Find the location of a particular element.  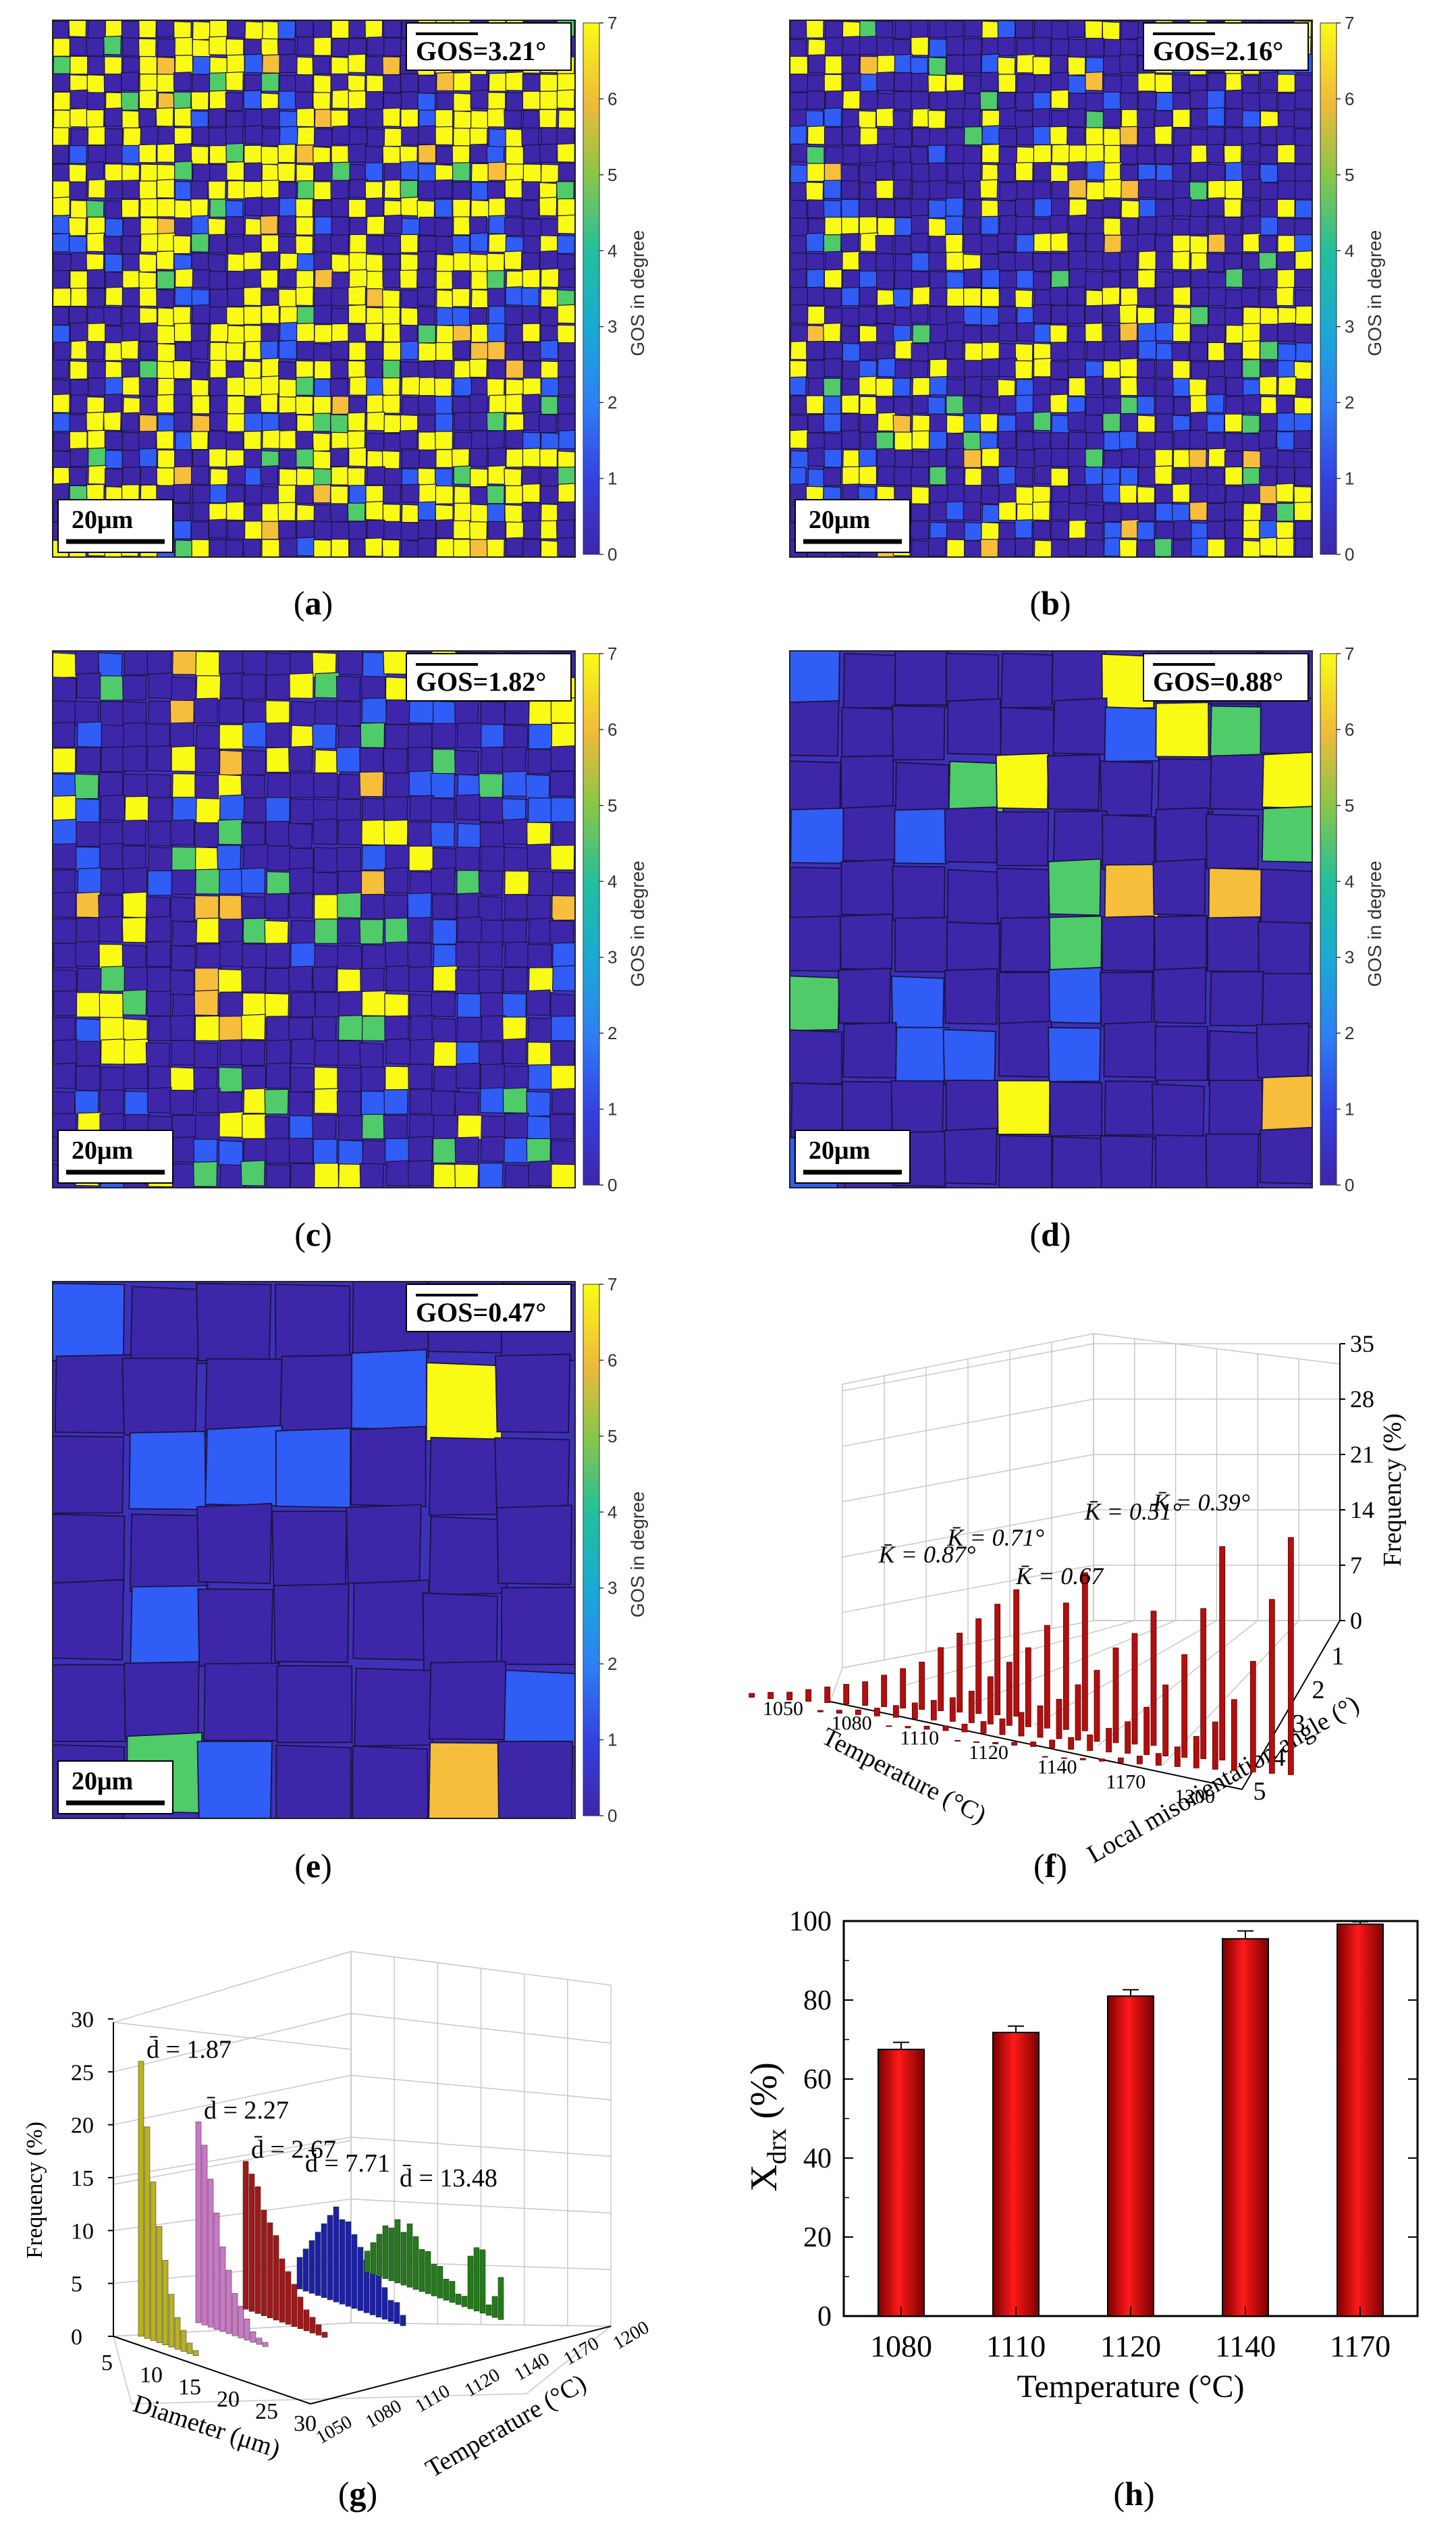

scale-bar-label: 20μm is located at coordinates (102, 1150).